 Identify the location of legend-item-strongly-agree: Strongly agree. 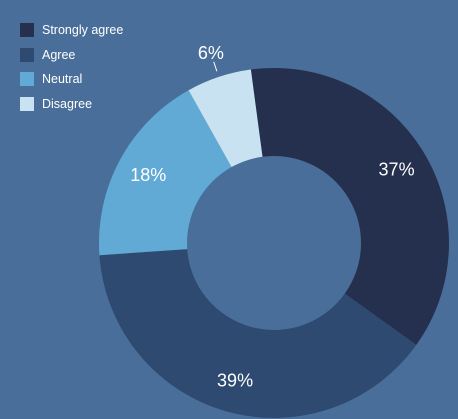
(71, 30).